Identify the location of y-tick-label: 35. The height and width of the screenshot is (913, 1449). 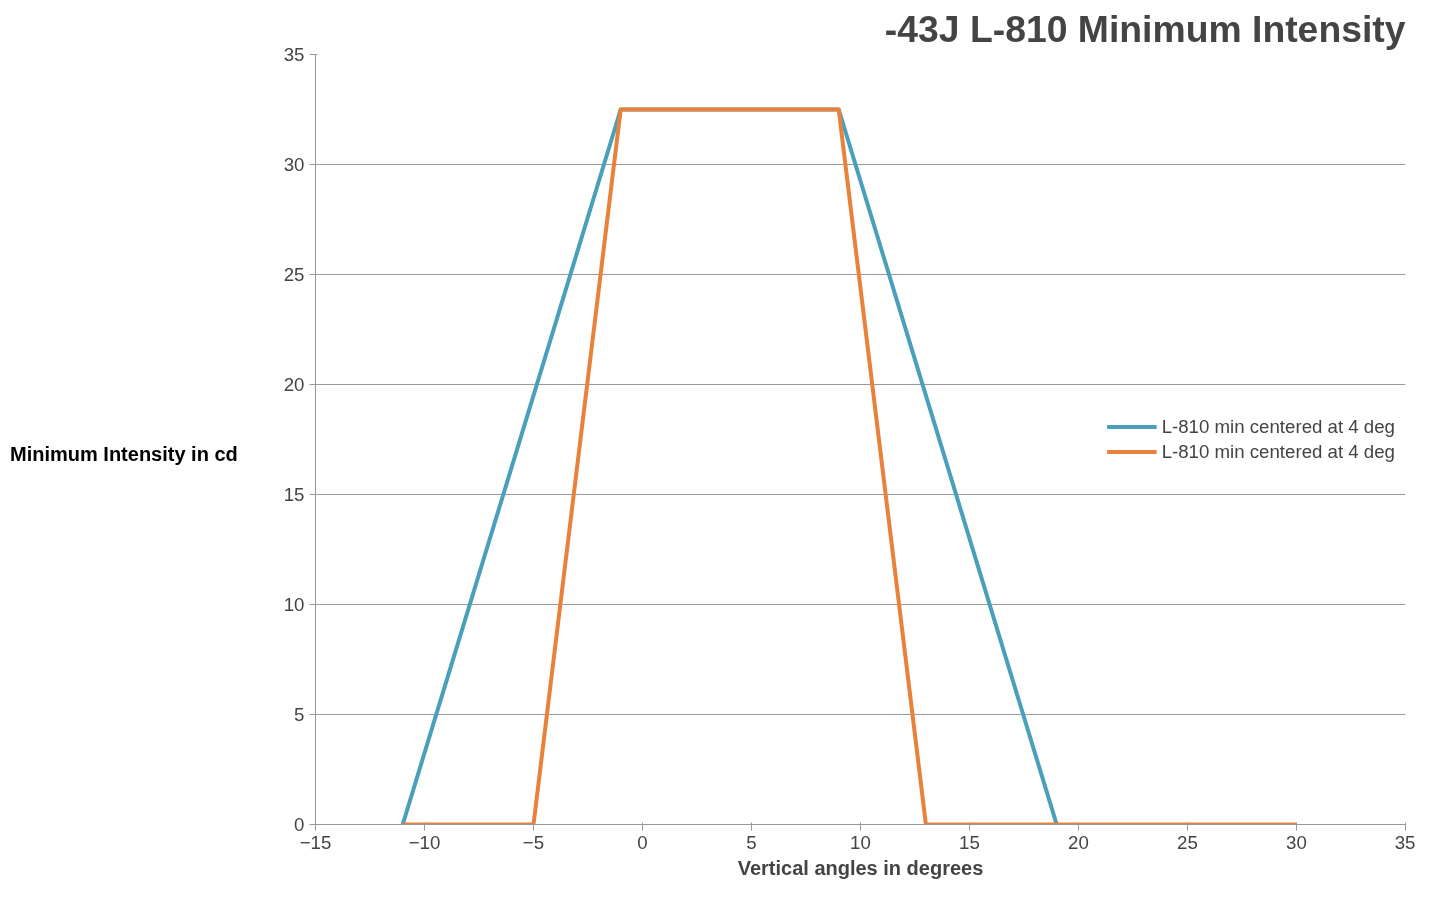
(294, 54).